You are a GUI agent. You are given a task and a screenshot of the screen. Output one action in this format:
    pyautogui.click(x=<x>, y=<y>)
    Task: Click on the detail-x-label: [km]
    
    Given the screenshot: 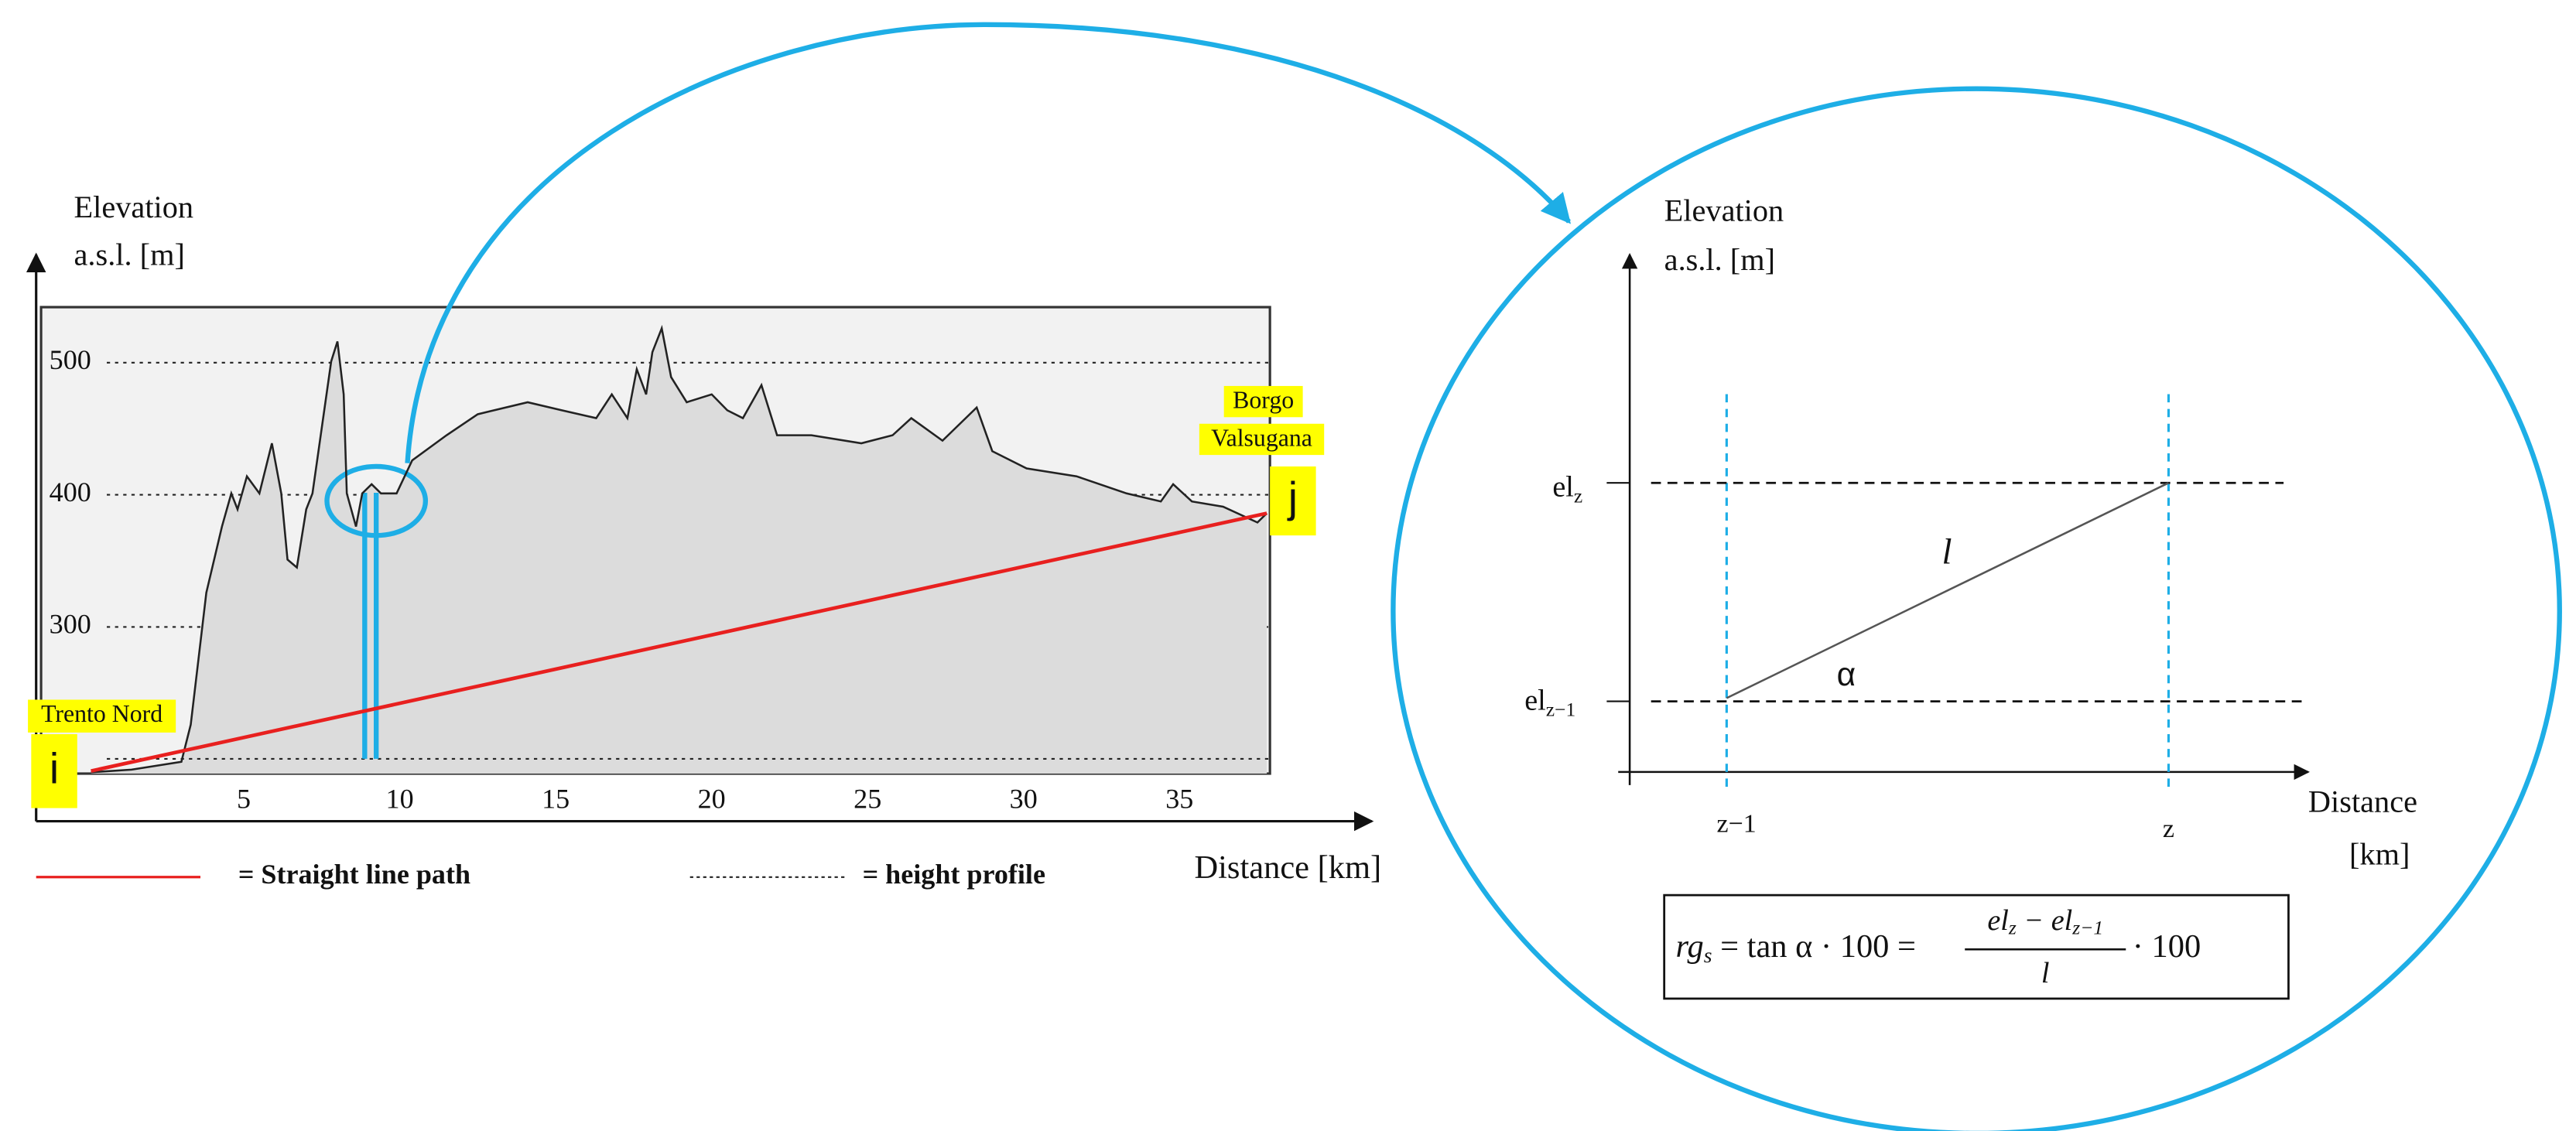 What is the action you would take?
    pyautogui.click(x=2380, y=854)
    